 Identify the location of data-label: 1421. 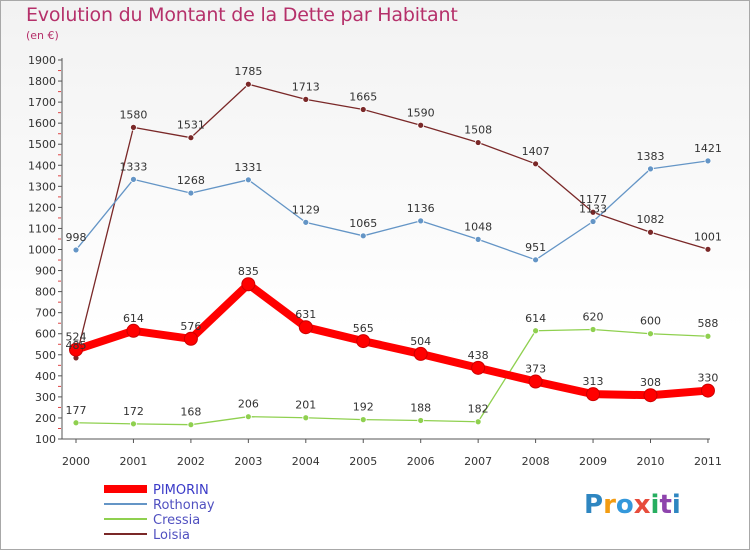
(708, 148).